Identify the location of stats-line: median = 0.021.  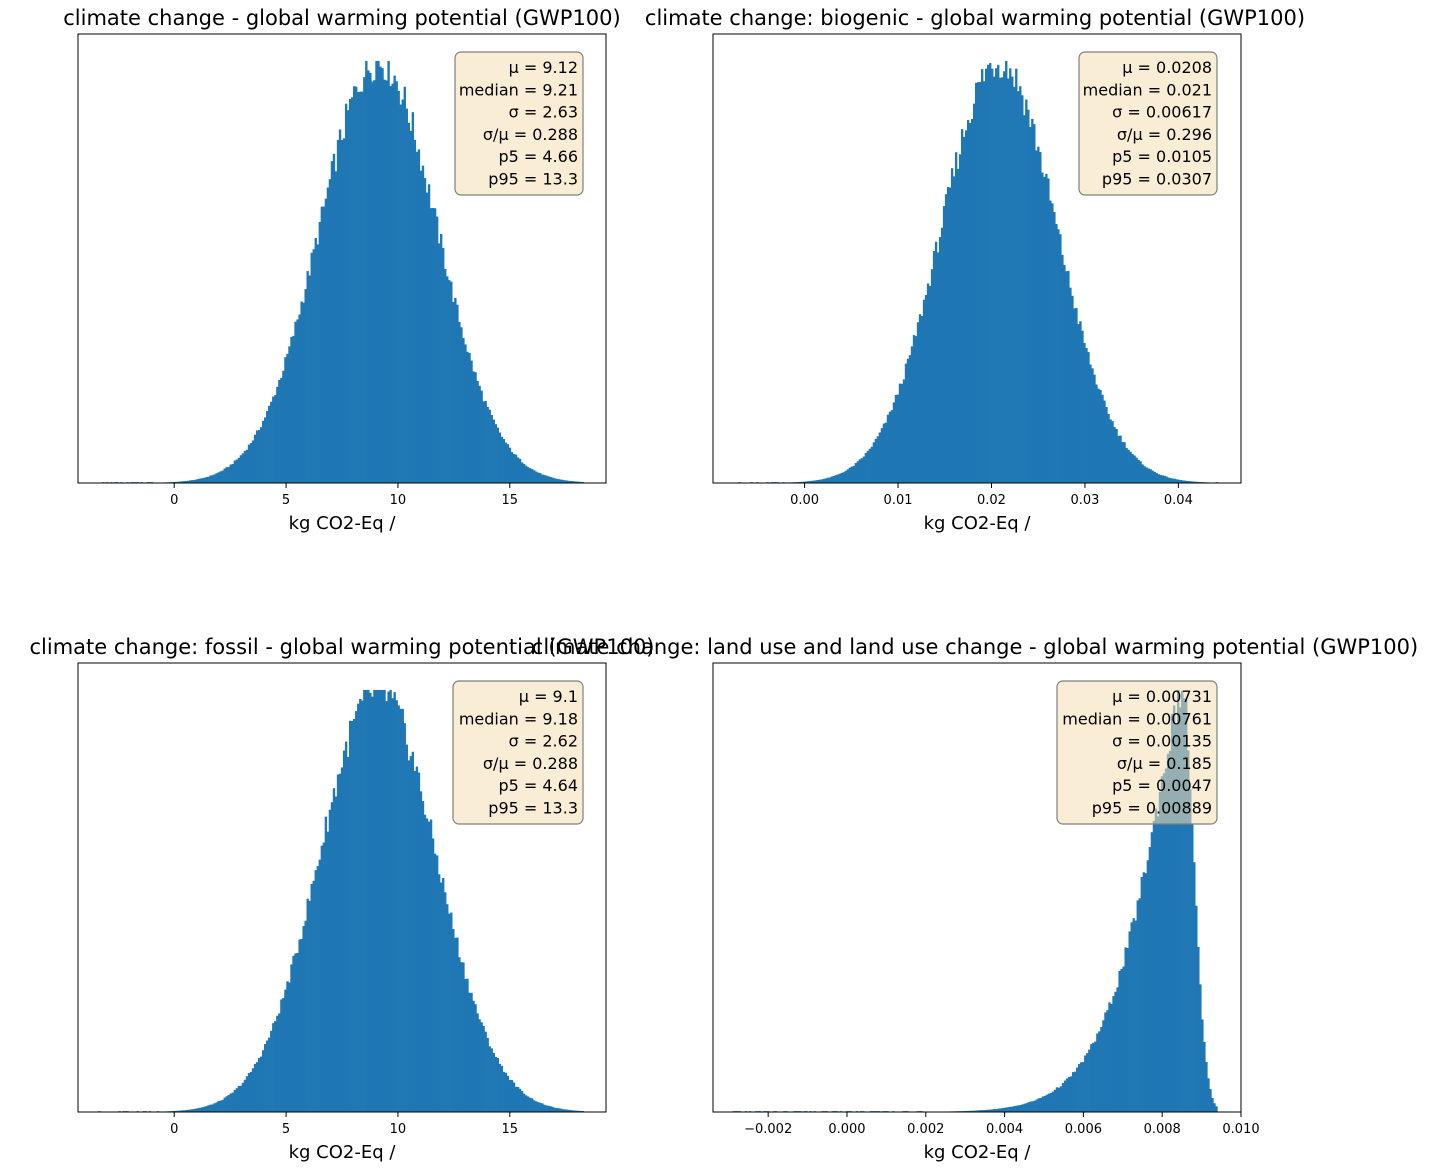
(1147, 89).